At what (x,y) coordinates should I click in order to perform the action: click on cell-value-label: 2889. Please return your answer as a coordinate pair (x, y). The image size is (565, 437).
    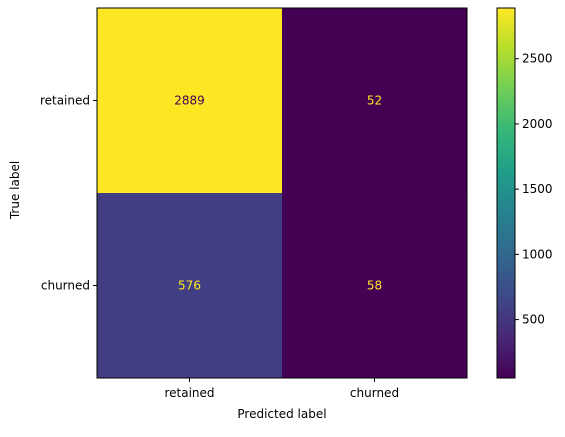
    Looking at the image, I should click on (189, 101).